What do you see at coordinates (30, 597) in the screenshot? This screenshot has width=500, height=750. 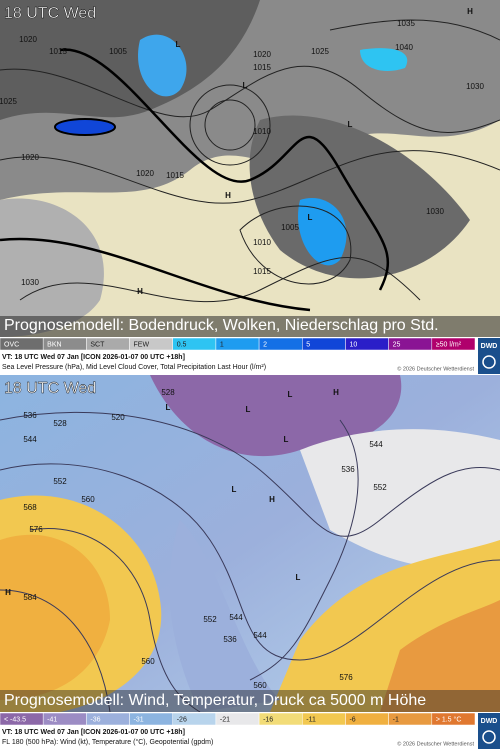 I see `map-label: 584` at bounding box center [30, 597].